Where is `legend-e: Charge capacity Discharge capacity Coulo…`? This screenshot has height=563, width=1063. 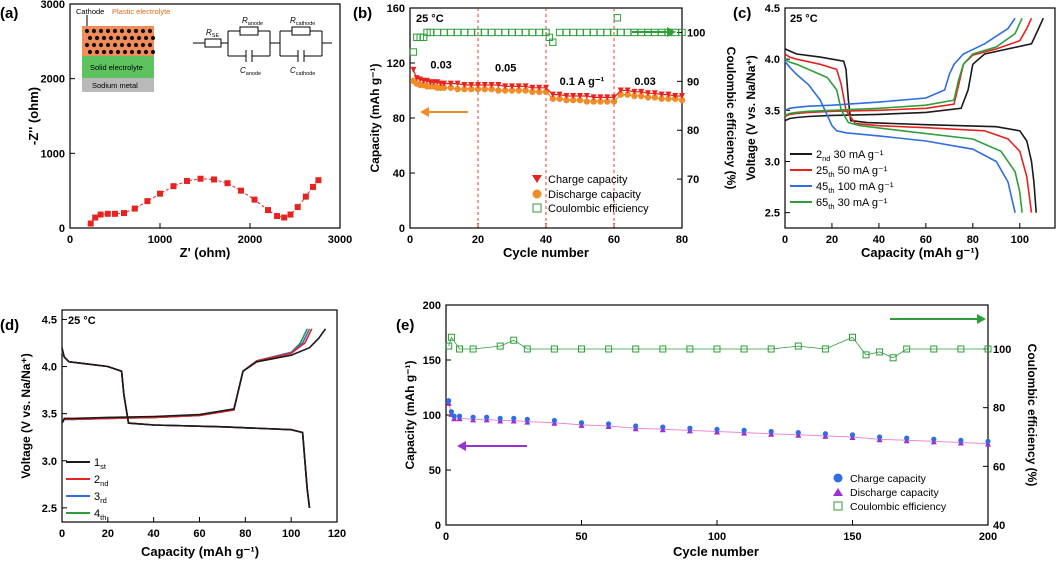 legend-e: Charge capacity Discharge capacity Coulo… is located at coordinates (890, 493).